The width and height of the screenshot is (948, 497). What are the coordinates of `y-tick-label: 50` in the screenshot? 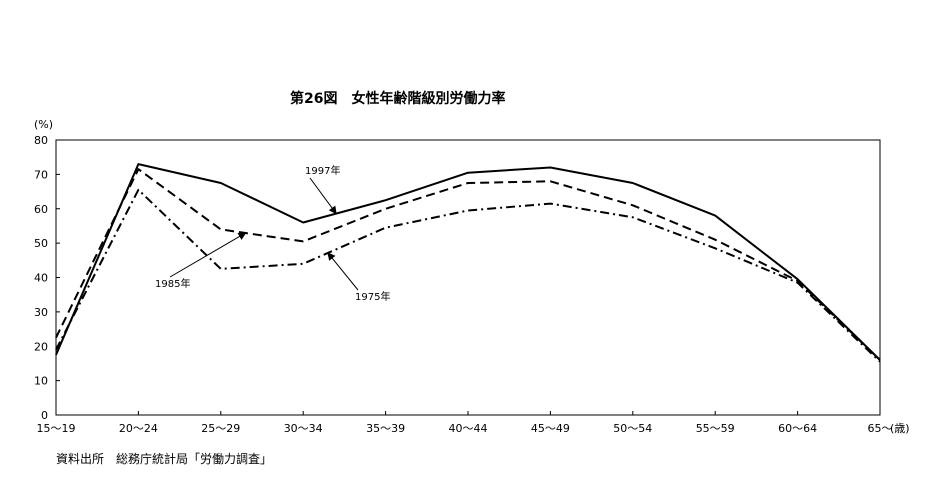 It's located at (41, 243).